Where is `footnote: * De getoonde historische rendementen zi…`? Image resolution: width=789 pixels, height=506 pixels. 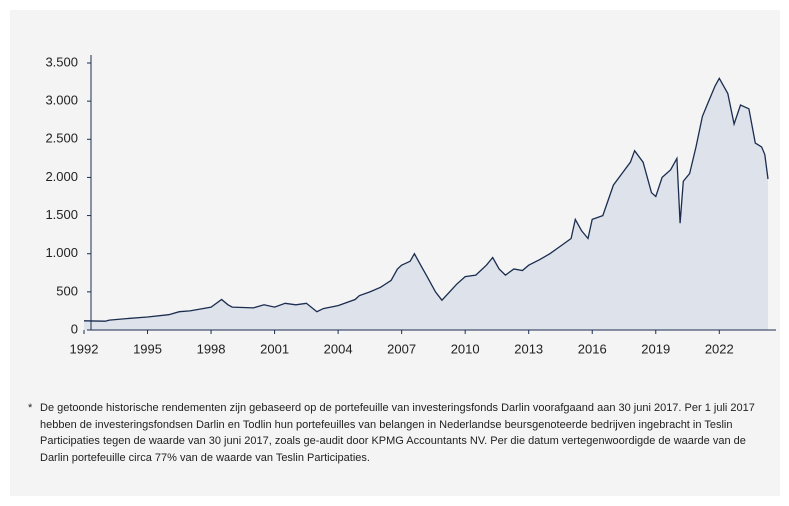
footnote: * De getoonde historische rendementen zi… is located at coordinates (398, 433).